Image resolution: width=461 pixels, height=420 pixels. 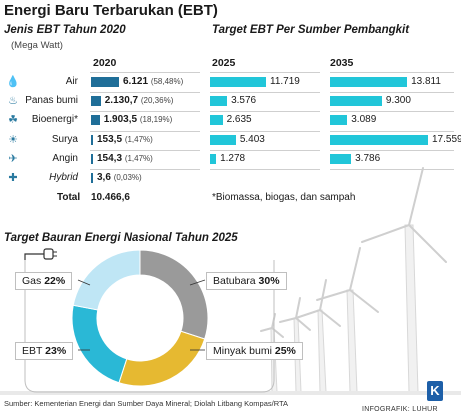 I want to click on mix-section-title: Target Bauran Energi Nasional Tahun 2025, so click(x=121, y=238).